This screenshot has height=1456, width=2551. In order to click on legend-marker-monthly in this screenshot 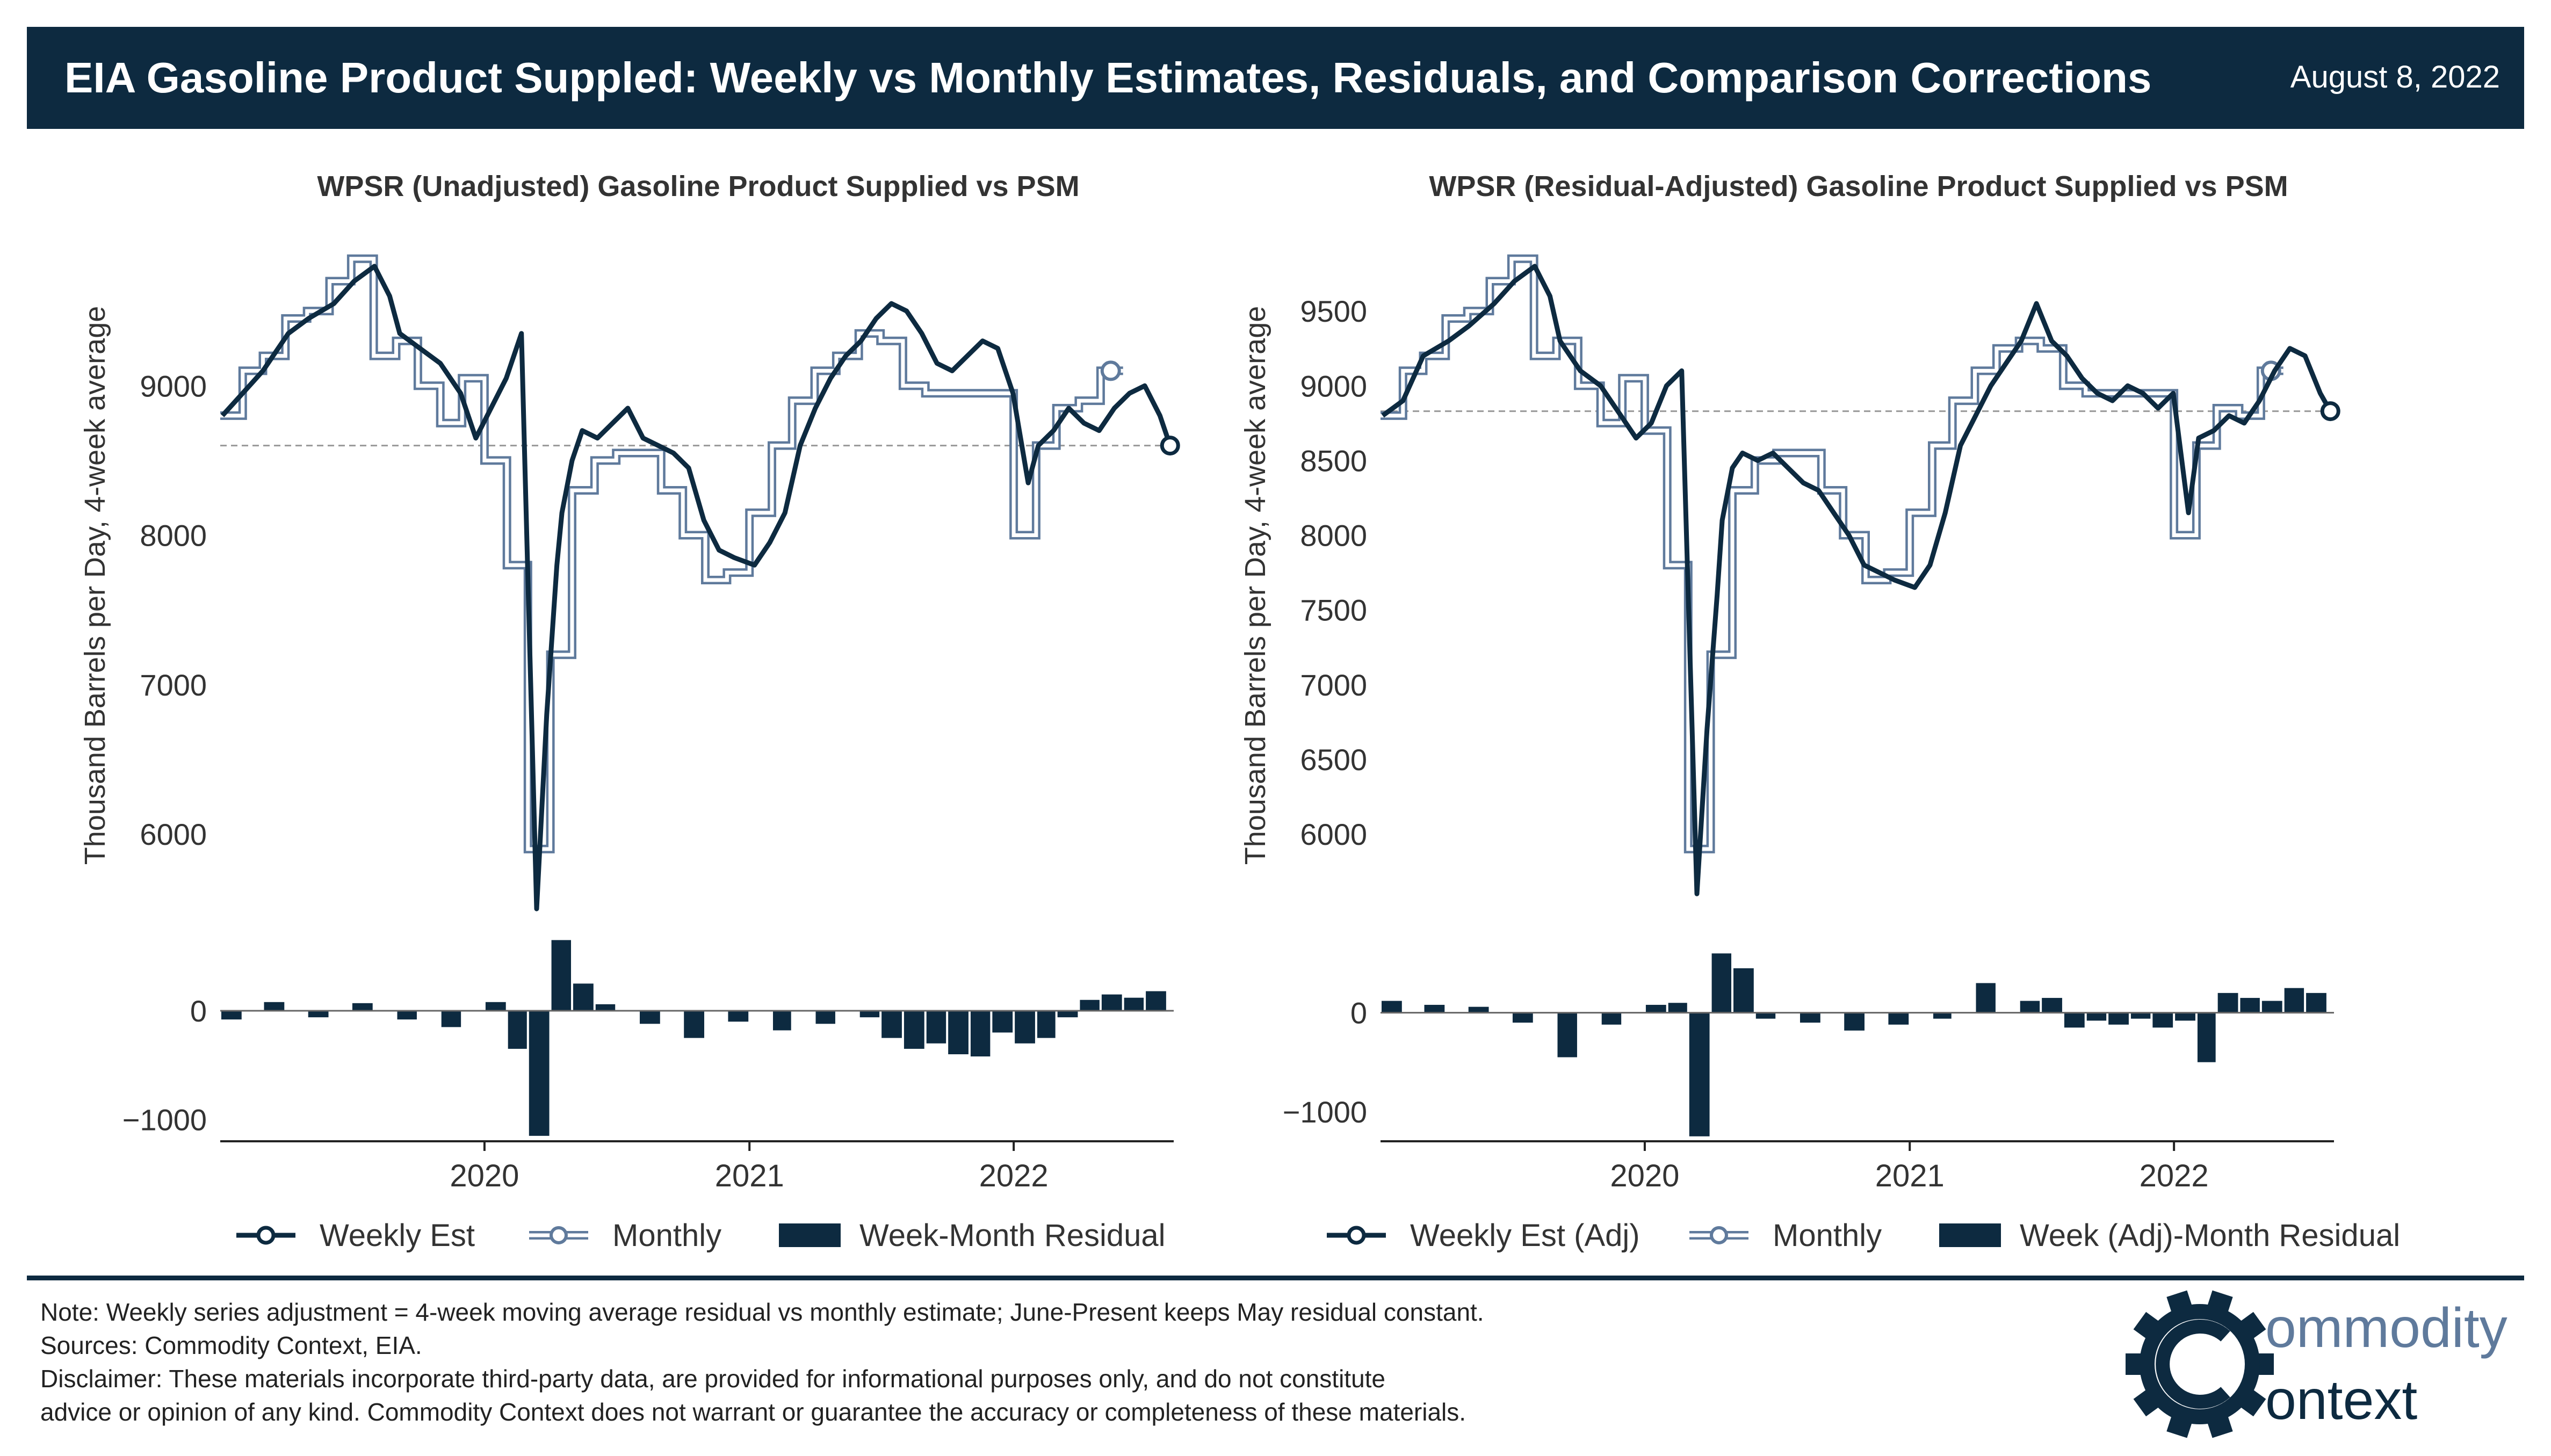, I will do `click(559, 1235)`.